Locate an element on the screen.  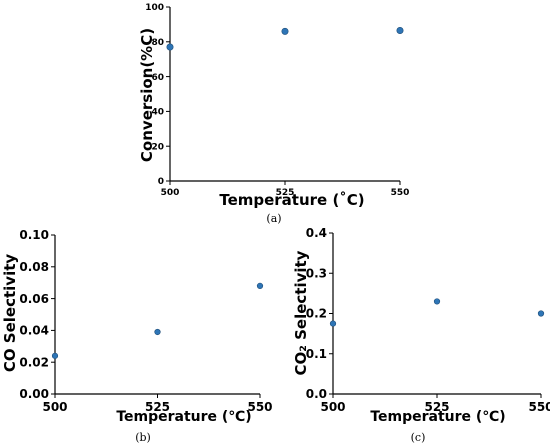
panel-c-x-tick-label: 500 is located at coordinates (332, 407).